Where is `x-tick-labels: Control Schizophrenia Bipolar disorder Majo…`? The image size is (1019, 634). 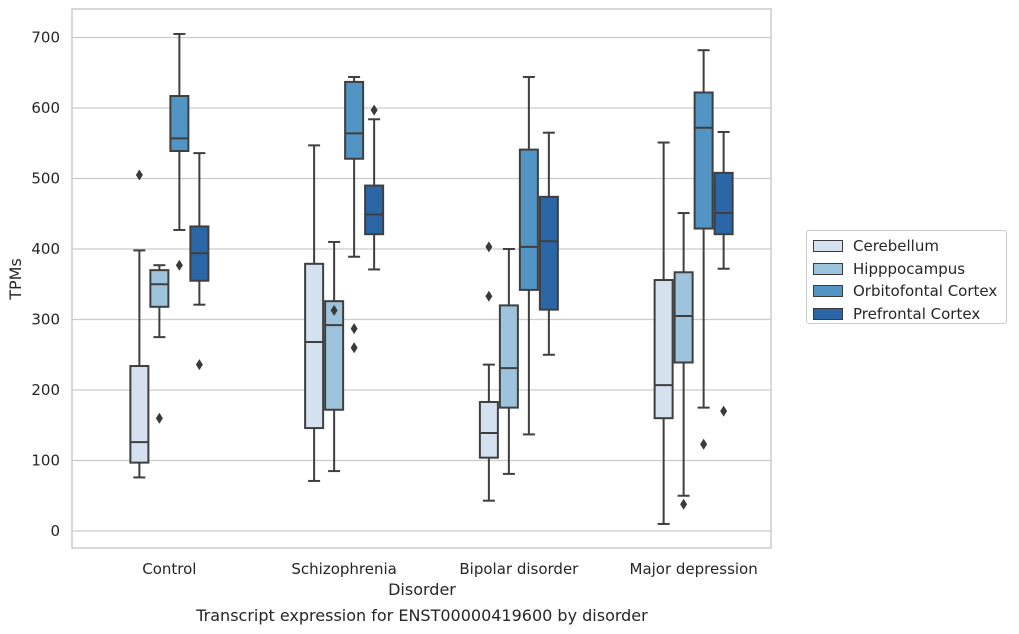
x-tick-labels: Control Schizophrenia Bipolar disorder Majo… is located at coordinates (449, 569).